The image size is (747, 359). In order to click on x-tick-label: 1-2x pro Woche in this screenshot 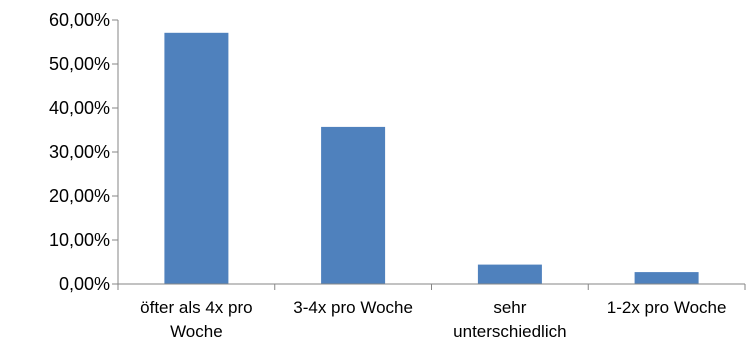, I will do `click(667, 307)`.